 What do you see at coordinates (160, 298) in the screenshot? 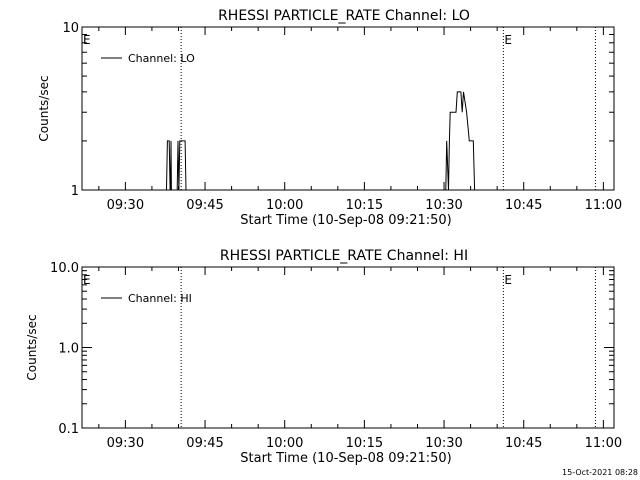
I see `legend-label: Channel: HI` at bounding box center [160, 298].